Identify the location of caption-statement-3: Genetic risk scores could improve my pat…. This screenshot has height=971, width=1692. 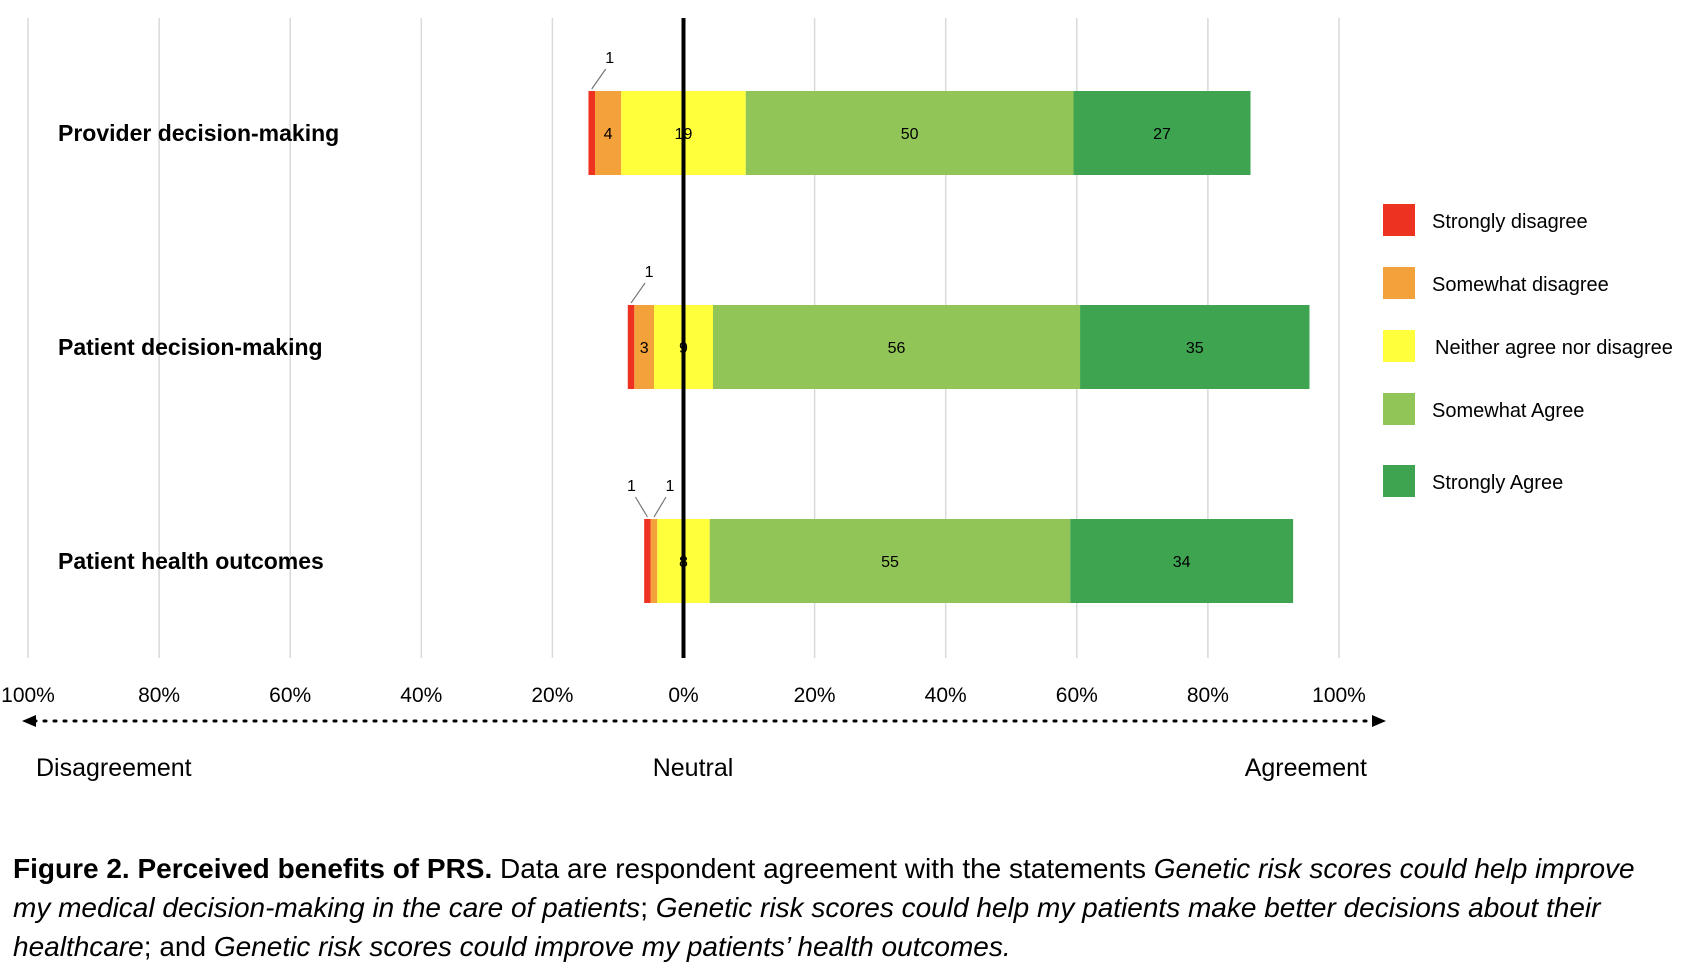
(612, 946).